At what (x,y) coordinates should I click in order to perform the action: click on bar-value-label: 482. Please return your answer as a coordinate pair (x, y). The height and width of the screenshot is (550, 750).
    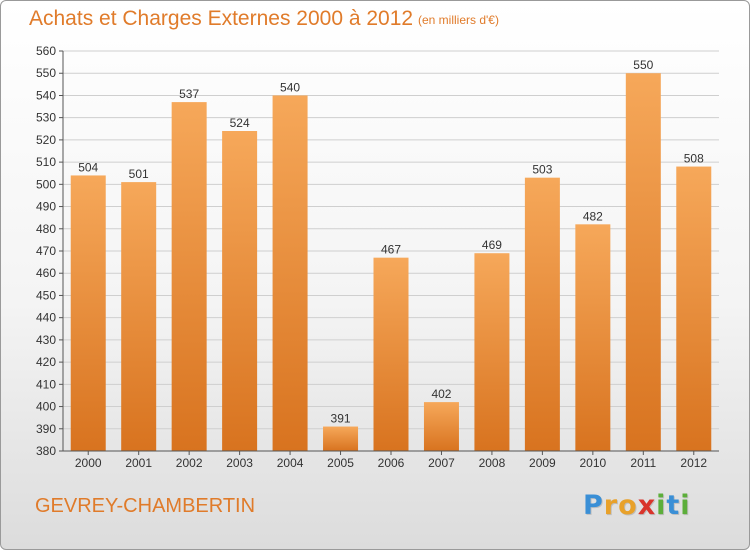
    Looking at the image, I should click on (593, 216).